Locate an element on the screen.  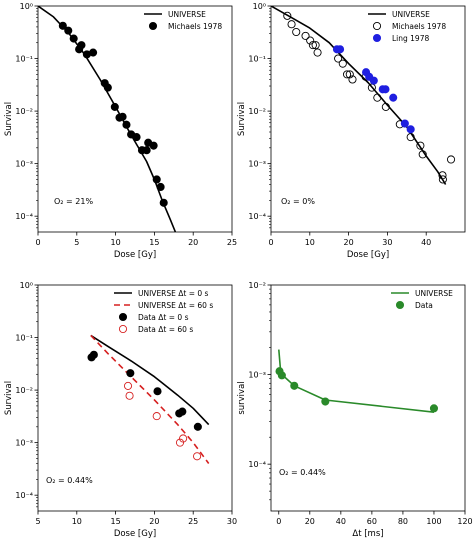
oxygen-annotation: O₂ = 21% is located at coordinates (73, 201).